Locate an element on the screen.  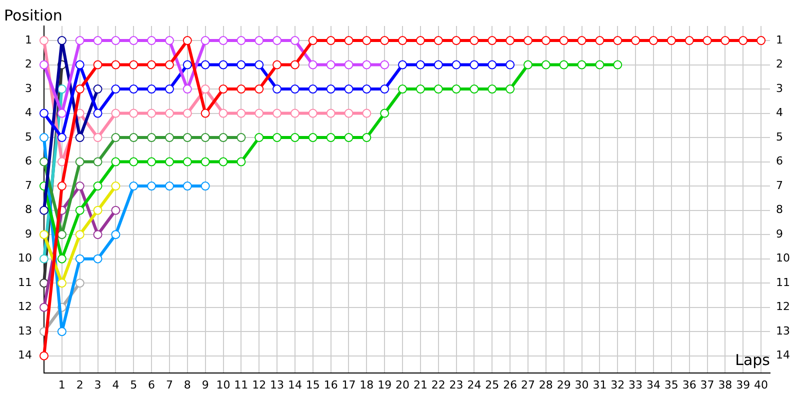
x-tick-label: 18 is located at coordinates (367, 385).